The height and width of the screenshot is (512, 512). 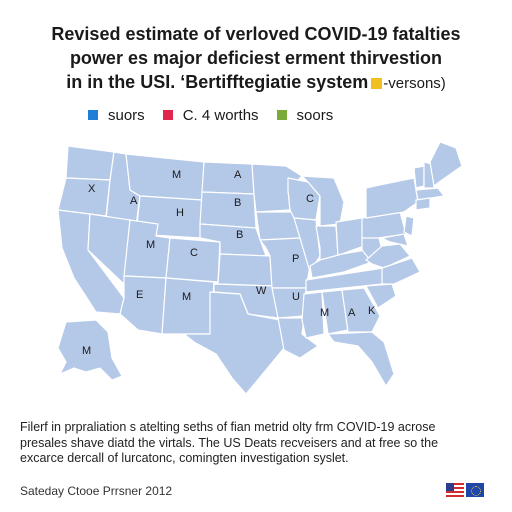 I want to click on legend: suors C. 4 worths soors, so click(x=219, y=115).